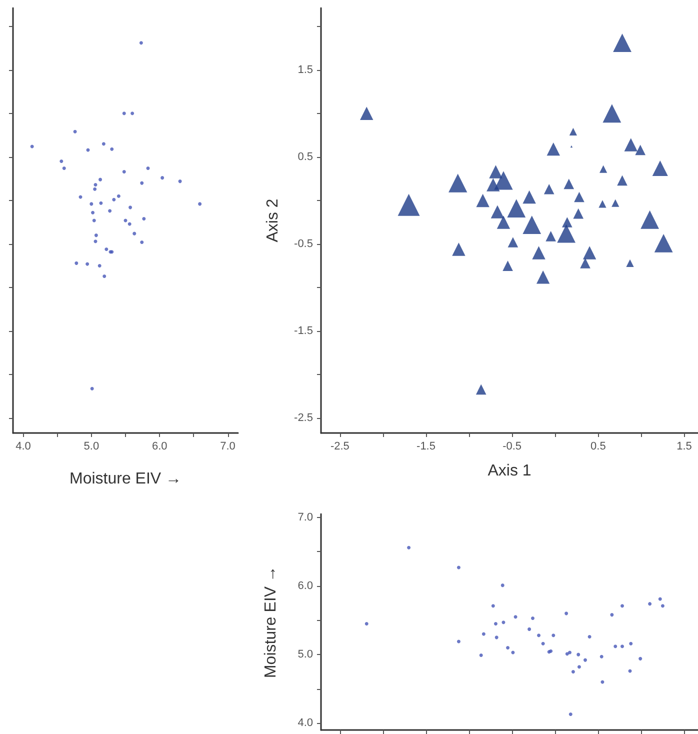 This screenshot has height=734, width=698. I want to click on x-tick-label: 5.0, so click(92, 446).